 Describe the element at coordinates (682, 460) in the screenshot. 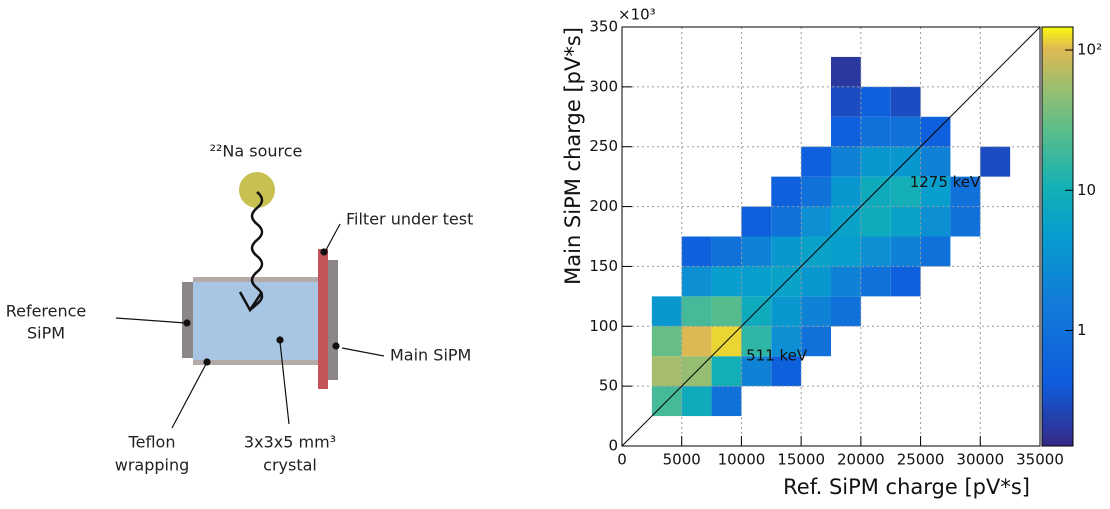

I see `x-tick-label: 5000` at that location.